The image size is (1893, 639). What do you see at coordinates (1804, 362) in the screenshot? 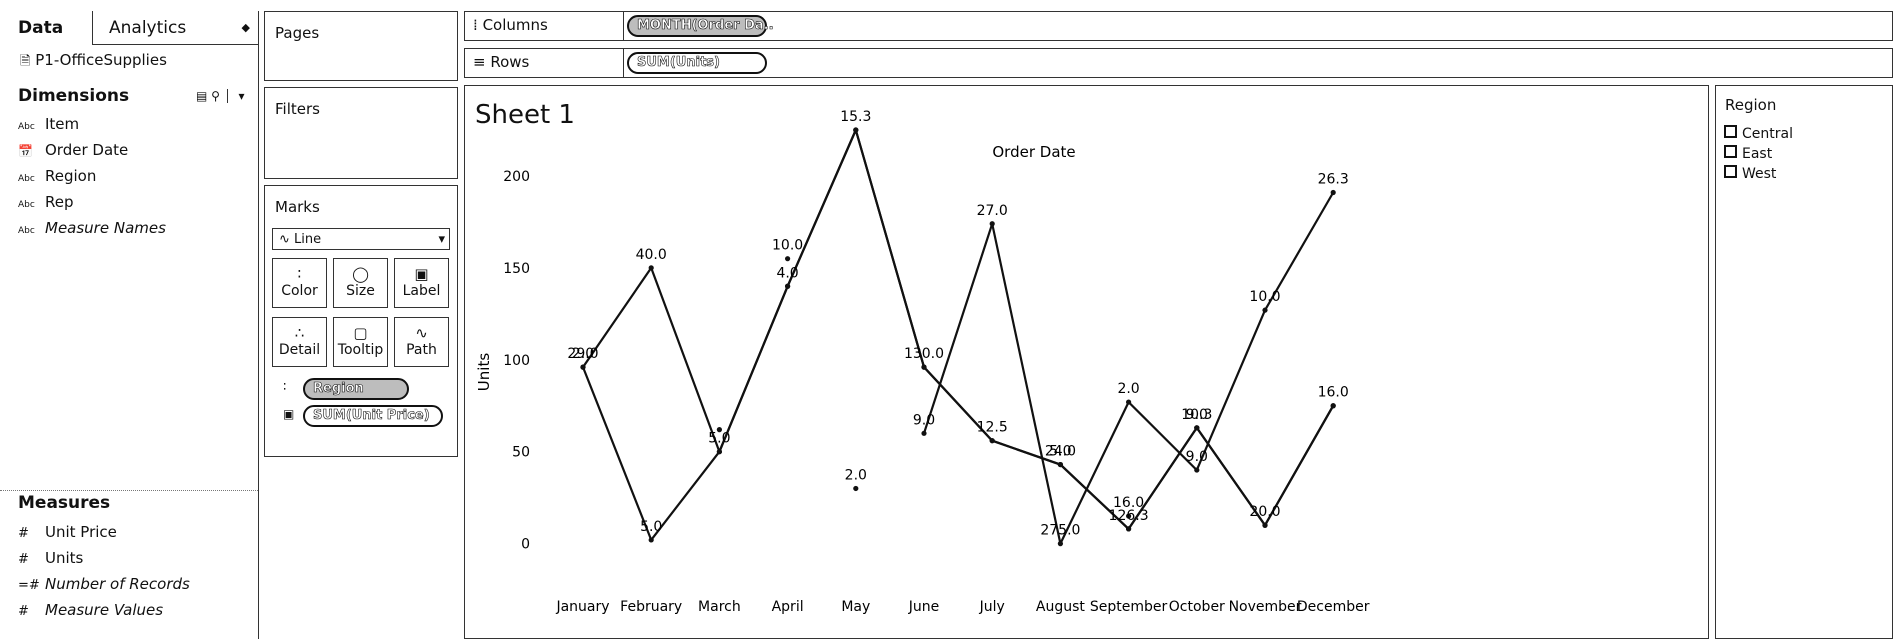
I see `legend-panel: Region Central East West` at bounding box center [1804, 362].